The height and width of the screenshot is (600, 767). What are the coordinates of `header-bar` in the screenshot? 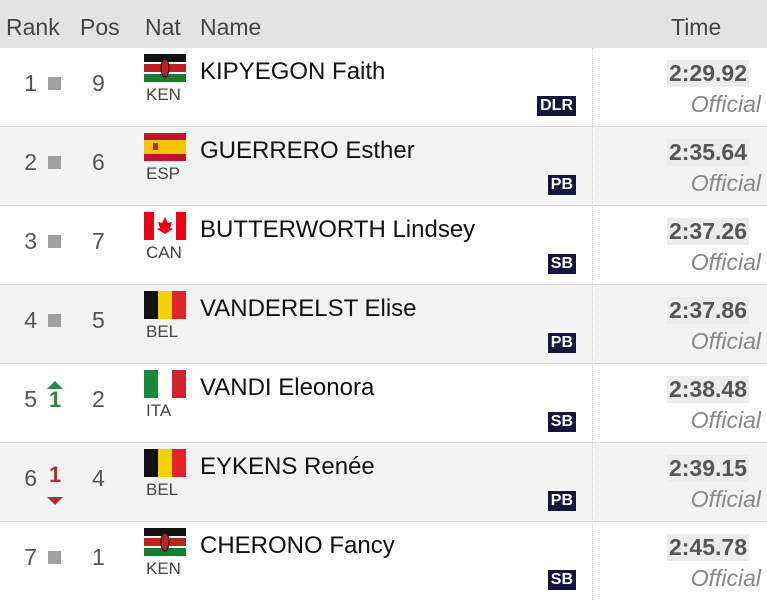 It's located at (383, 24).